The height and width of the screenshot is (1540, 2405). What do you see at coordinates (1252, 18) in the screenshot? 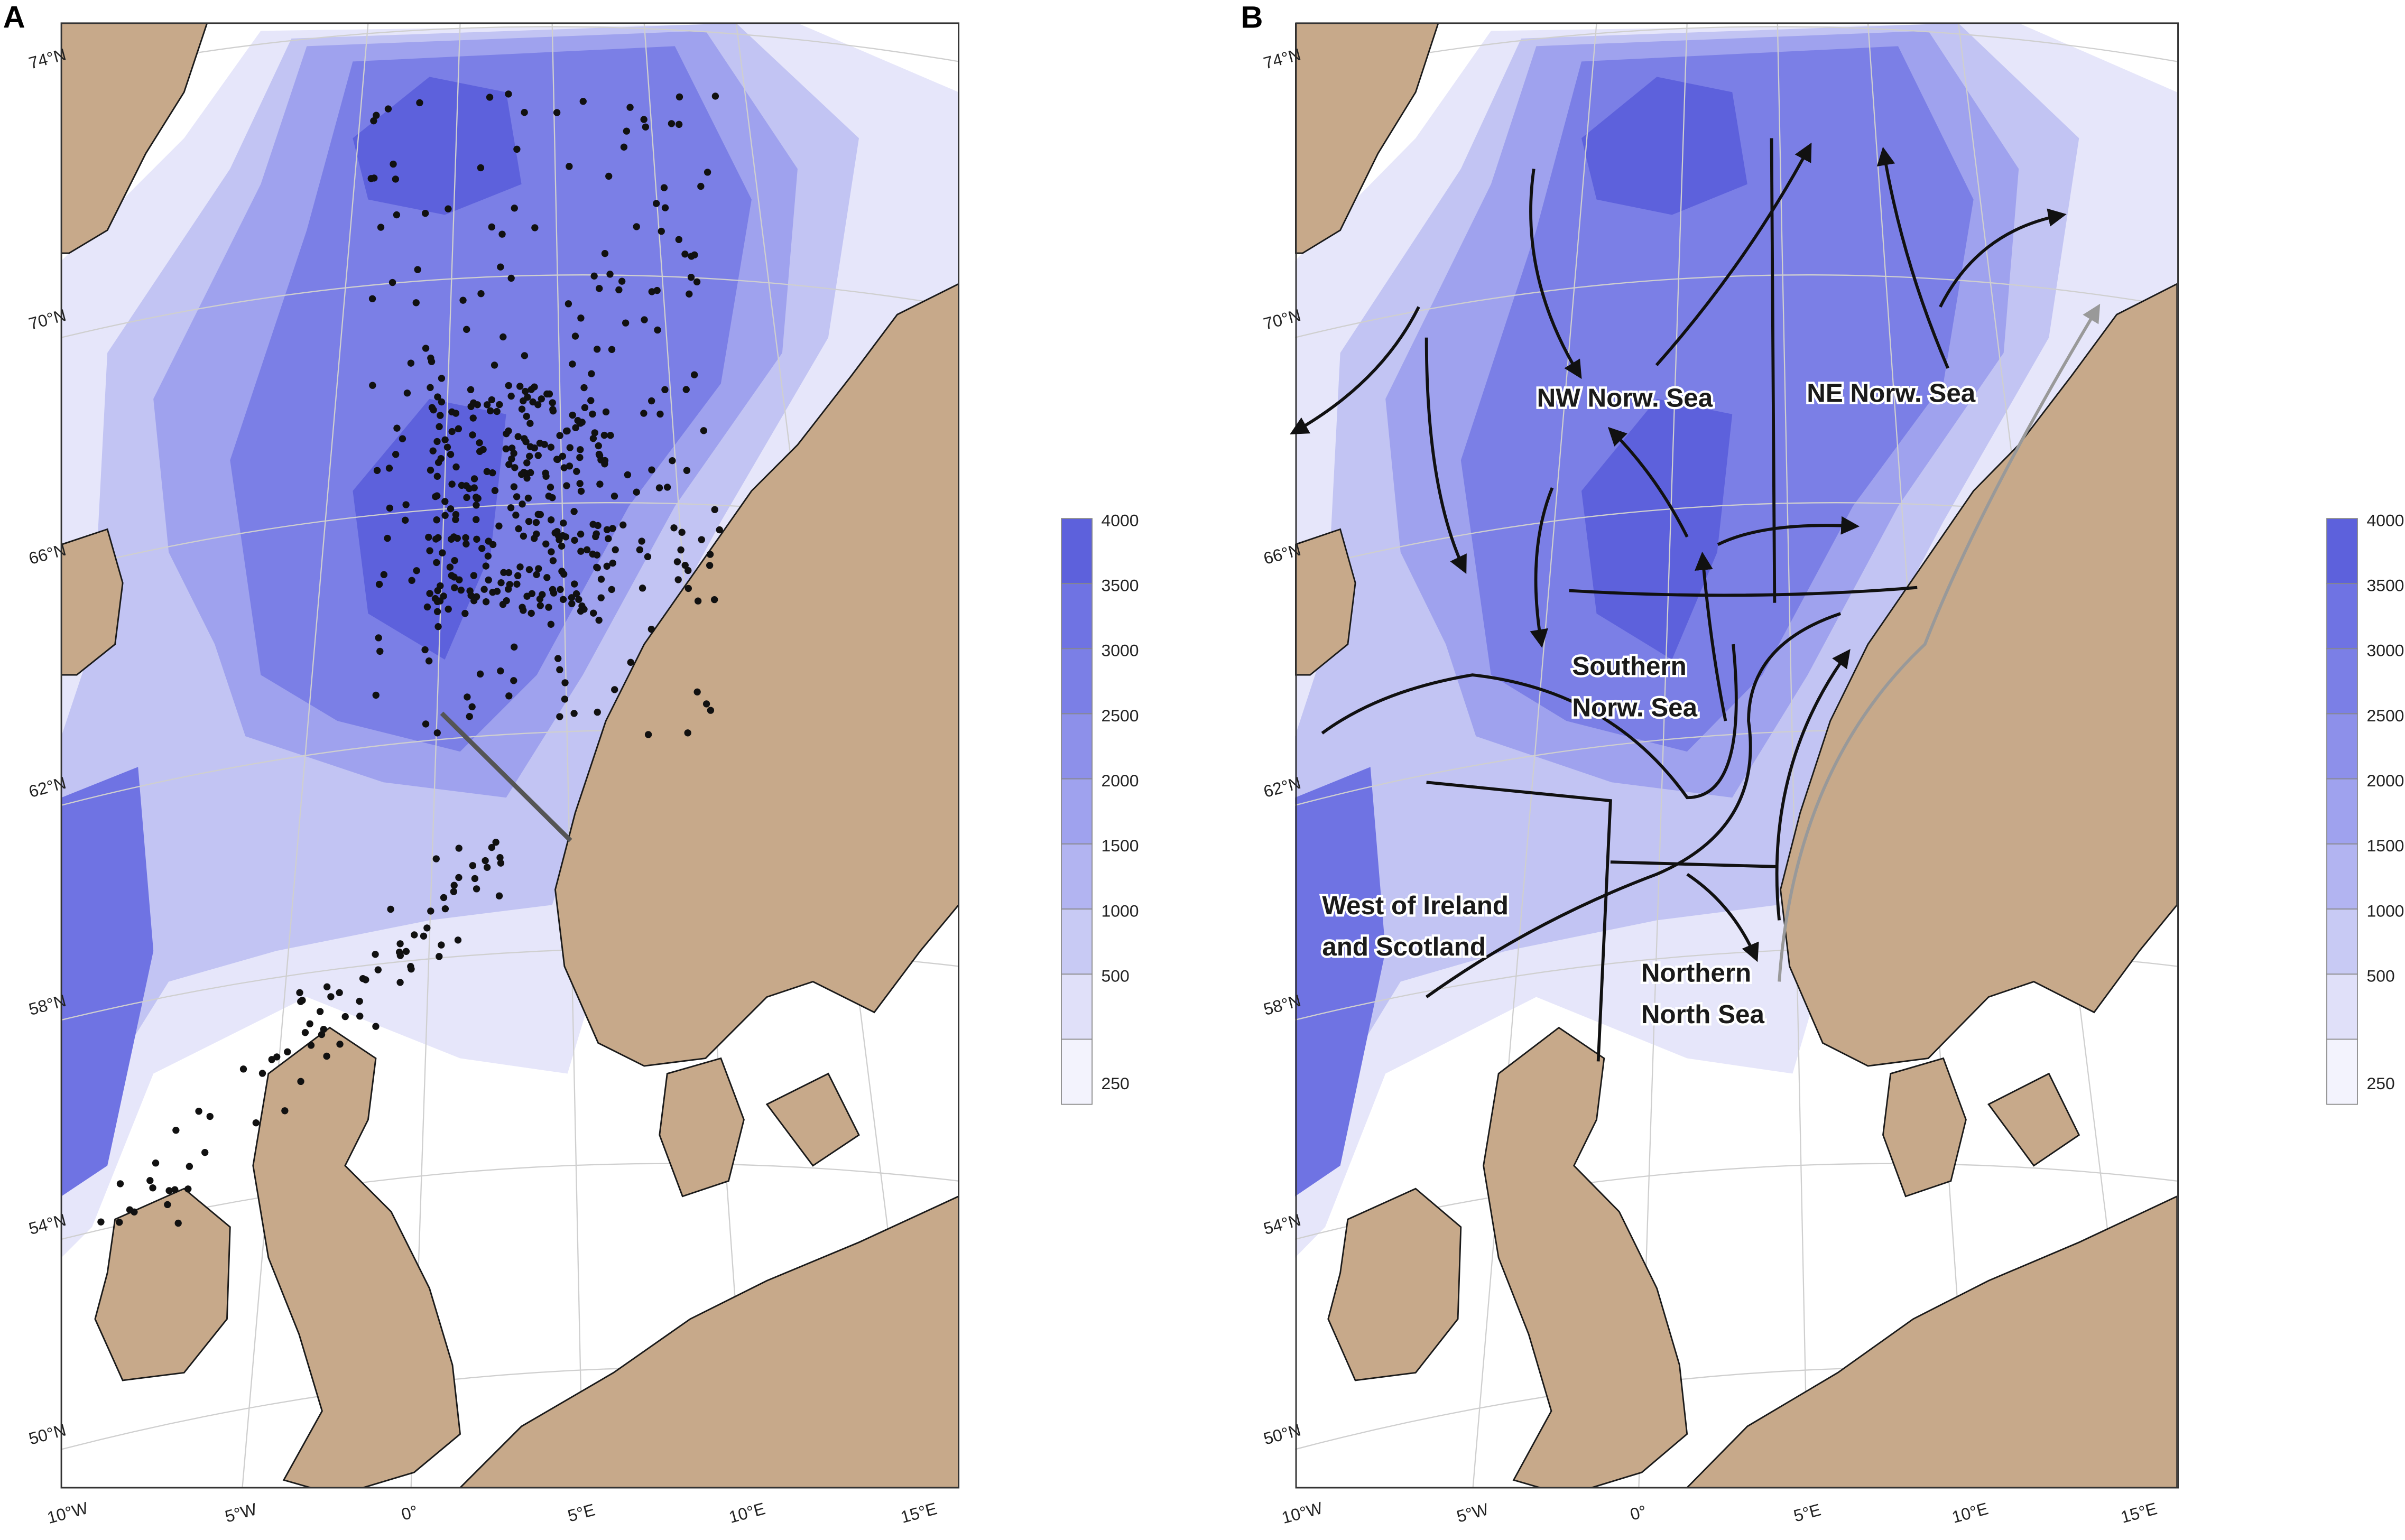
I see `panel-label: B` at bounding box center [1252, 18].